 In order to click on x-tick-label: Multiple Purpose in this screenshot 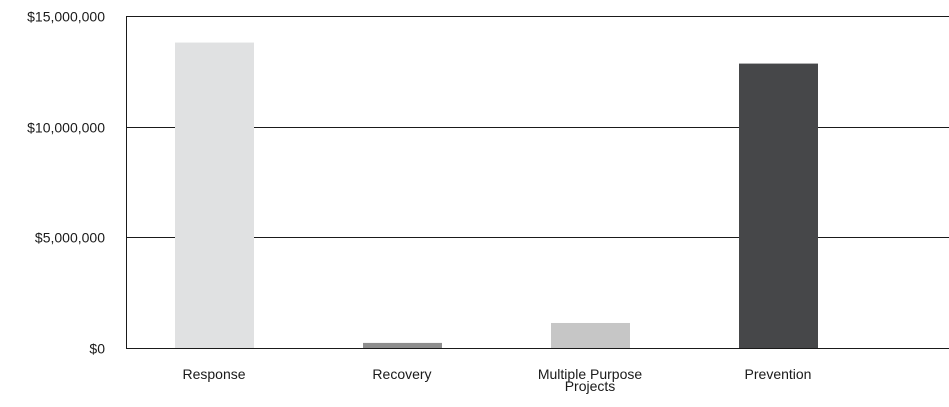, I will do `click(590, 374)`.